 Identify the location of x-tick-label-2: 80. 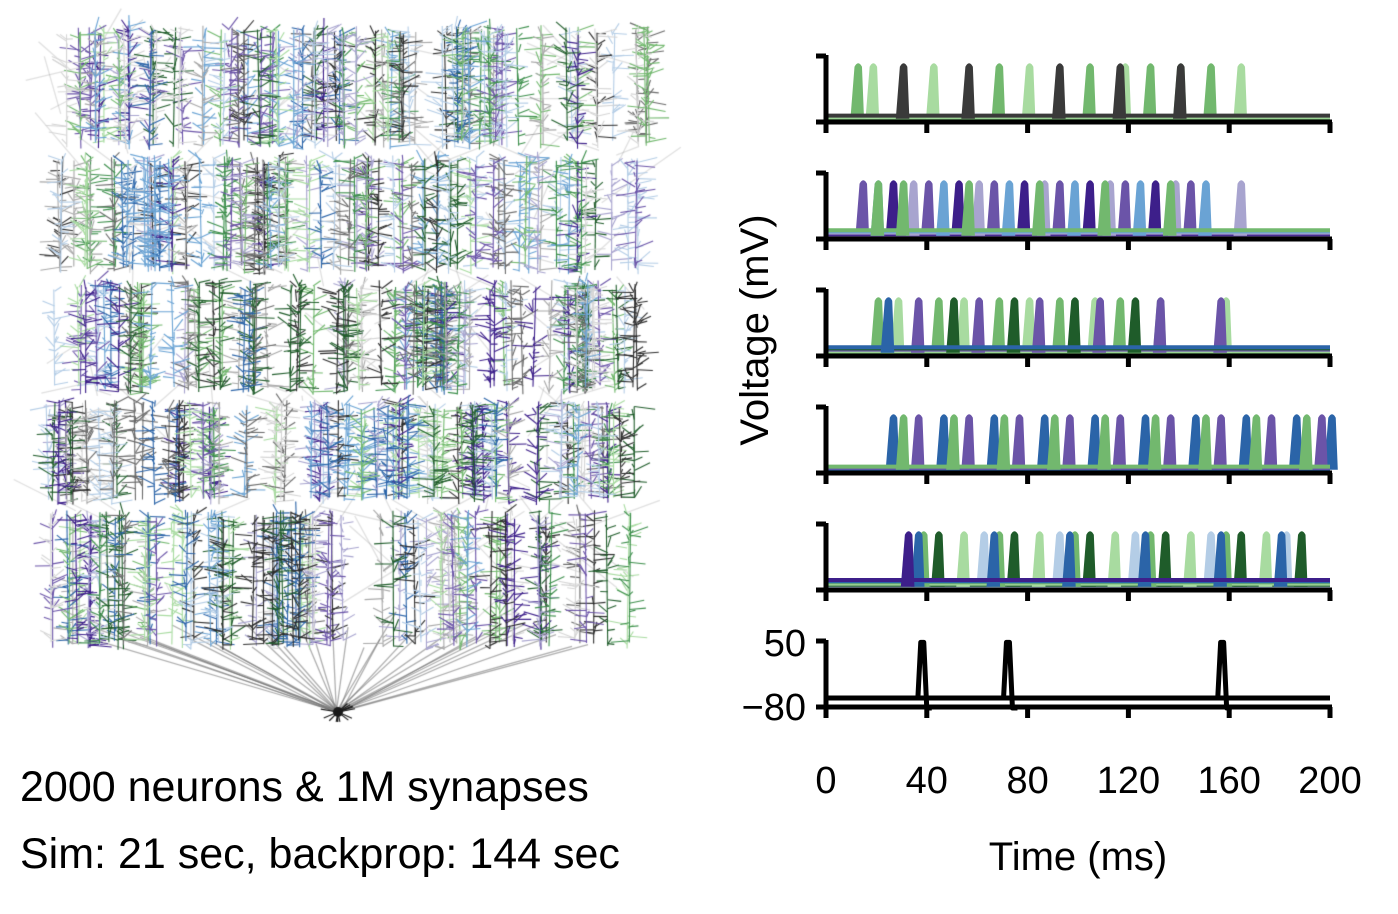
(1027, 781).